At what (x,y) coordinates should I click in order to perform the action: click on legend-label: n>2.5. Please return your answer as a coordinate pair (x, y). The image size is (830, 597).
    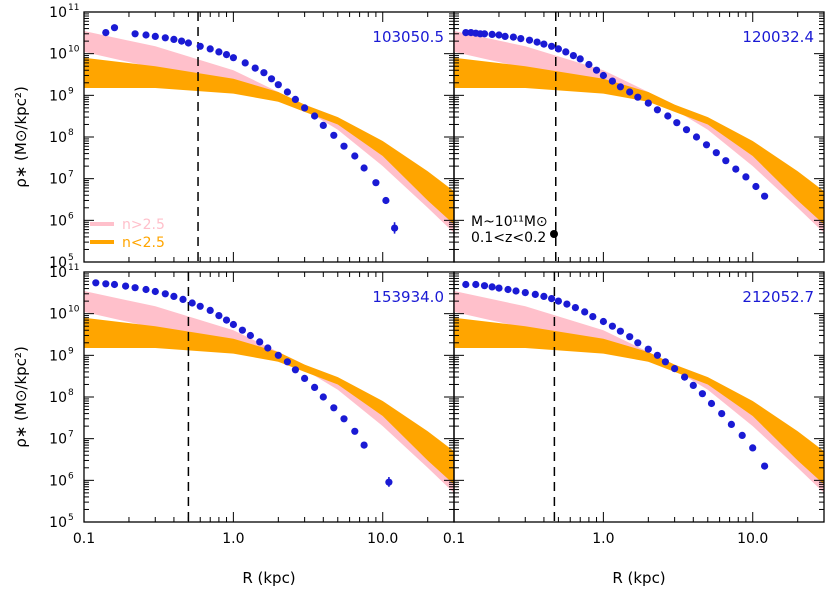
    Looking at the image, I should click on (143, 225).